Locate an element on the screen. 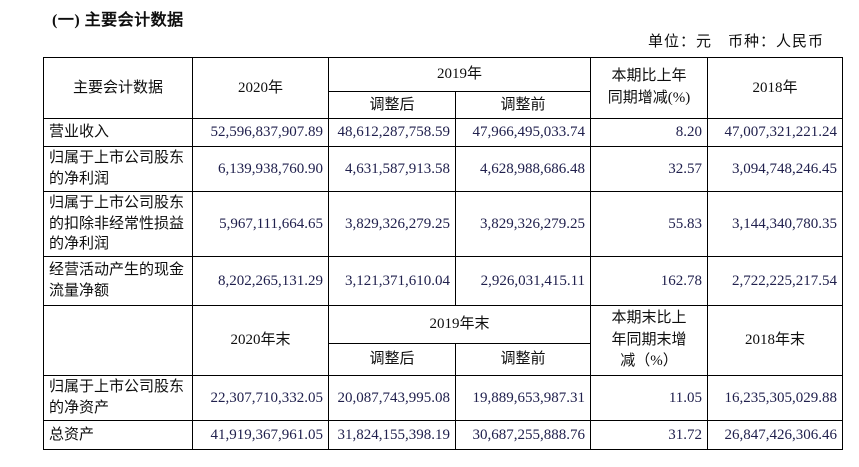 The image size is (859, 467). col-header-2020-end: 2020年末 is located at coordinates (260, 341).